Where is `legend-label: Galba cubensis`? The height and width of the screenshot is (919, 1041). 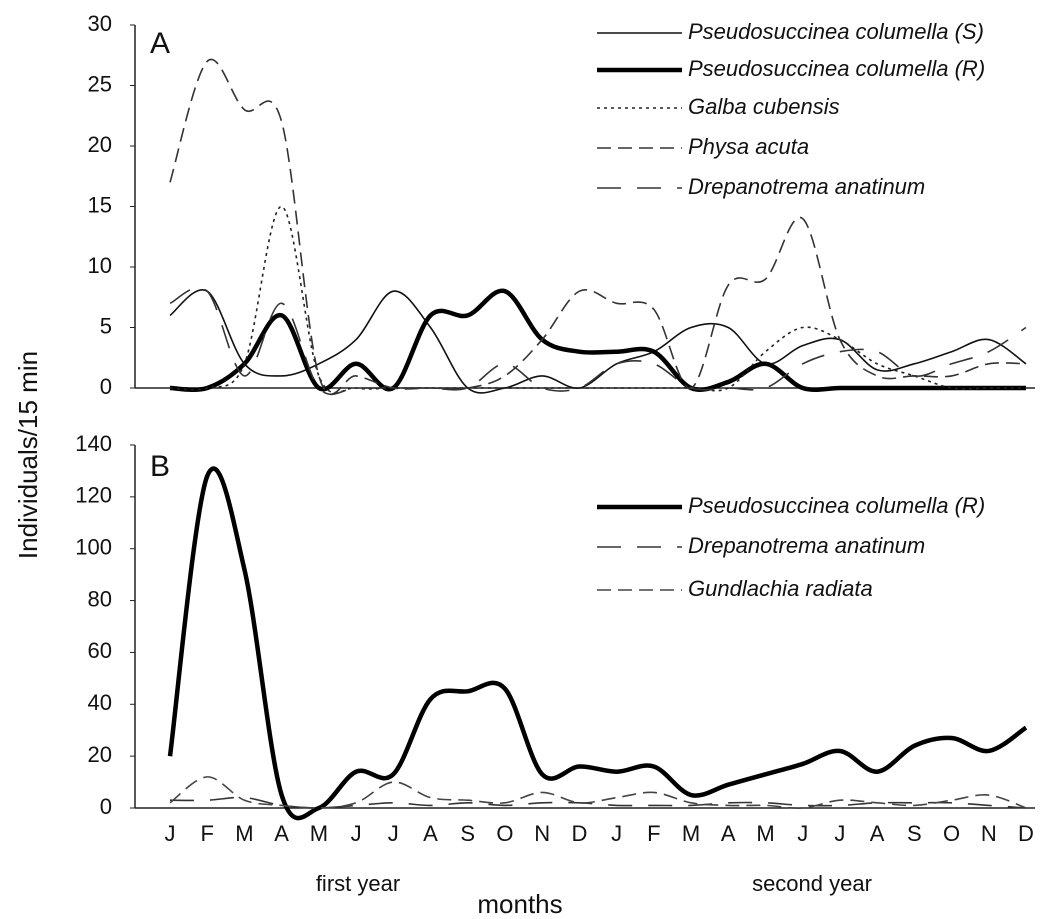 legend-label: Galba cubensis is located at coordinates (764, 106).